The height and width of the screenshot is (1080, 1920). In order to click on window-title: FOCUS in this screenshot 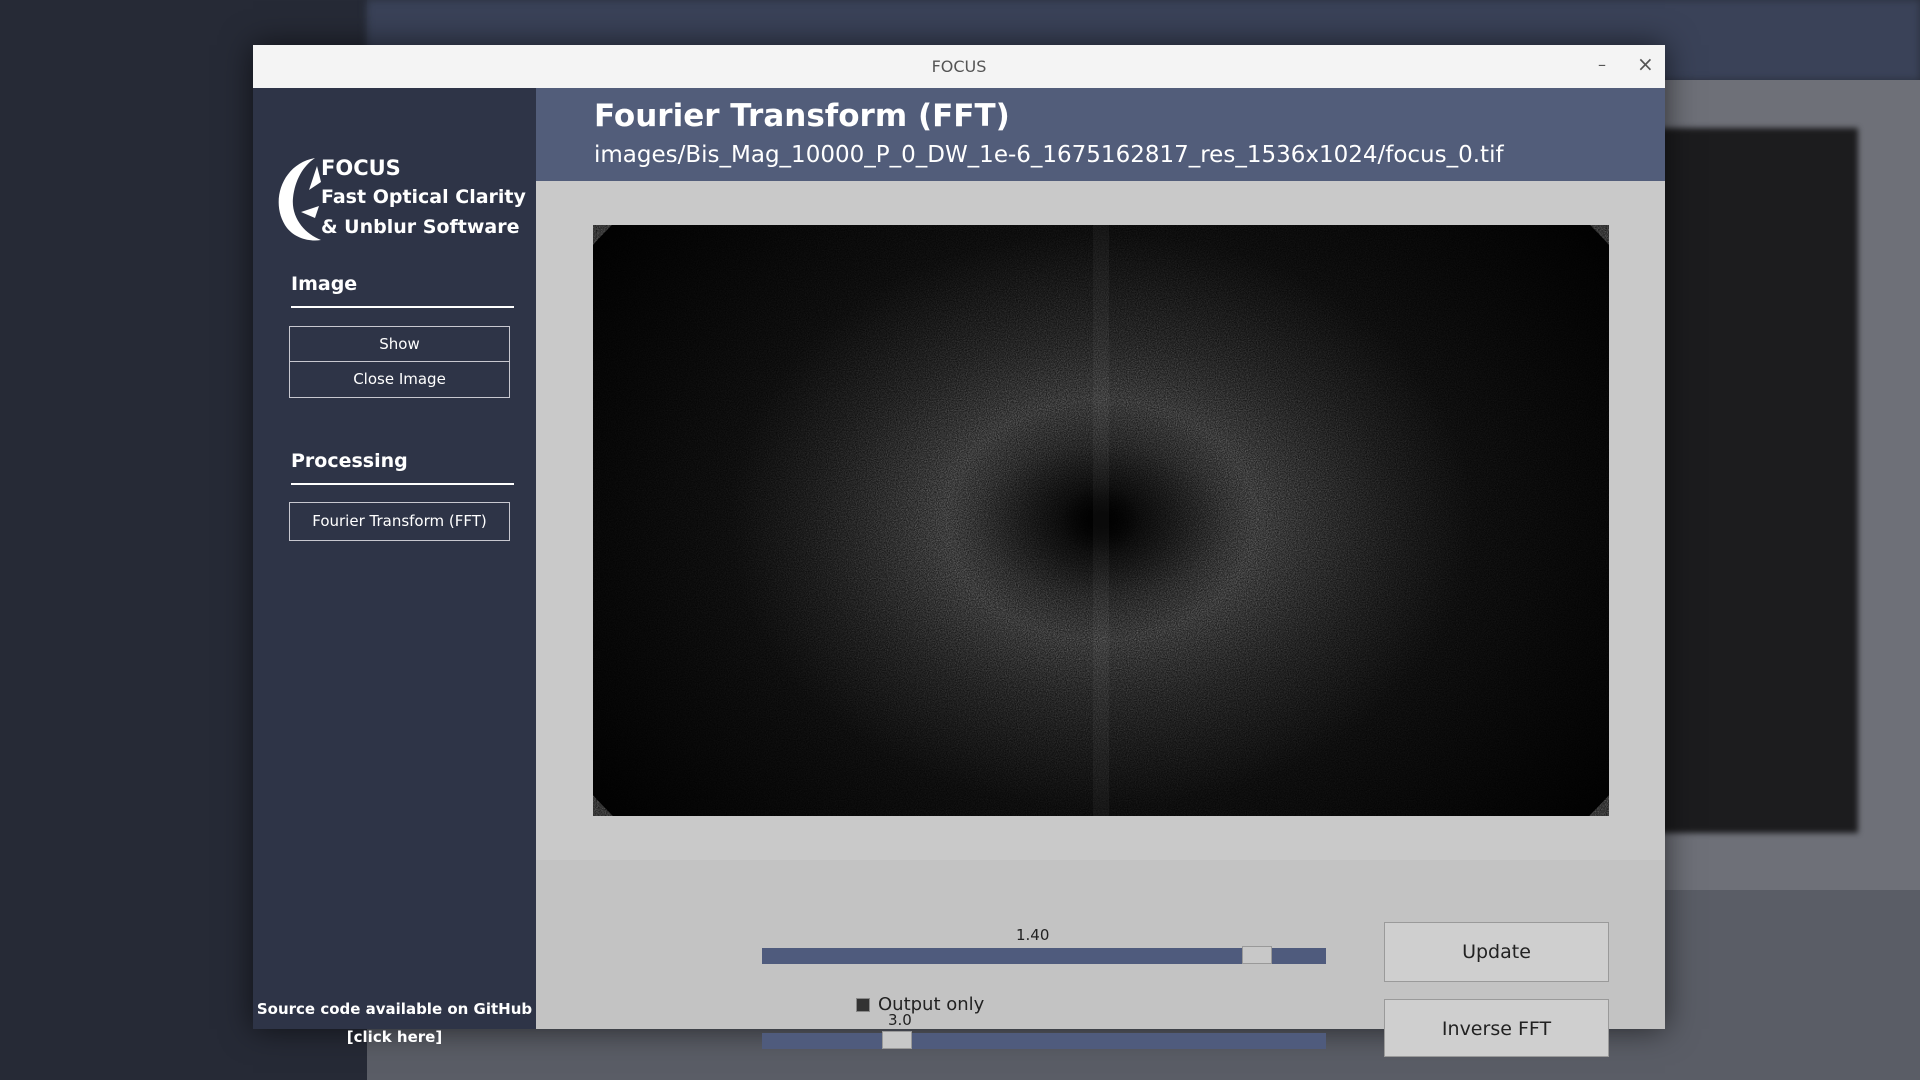, I will do `click(959, 66)`.